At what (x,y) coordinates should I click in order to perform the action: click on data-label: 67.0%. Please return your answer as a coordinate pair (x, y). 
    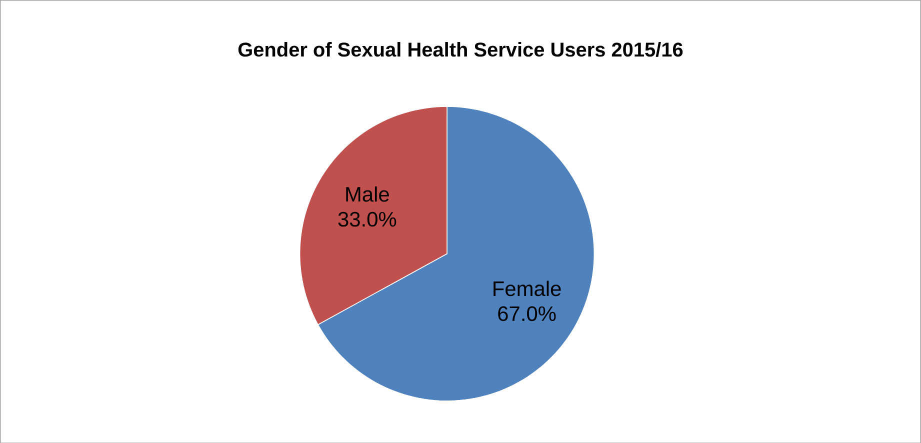
    Looking at the image, I should click on (527, 313).